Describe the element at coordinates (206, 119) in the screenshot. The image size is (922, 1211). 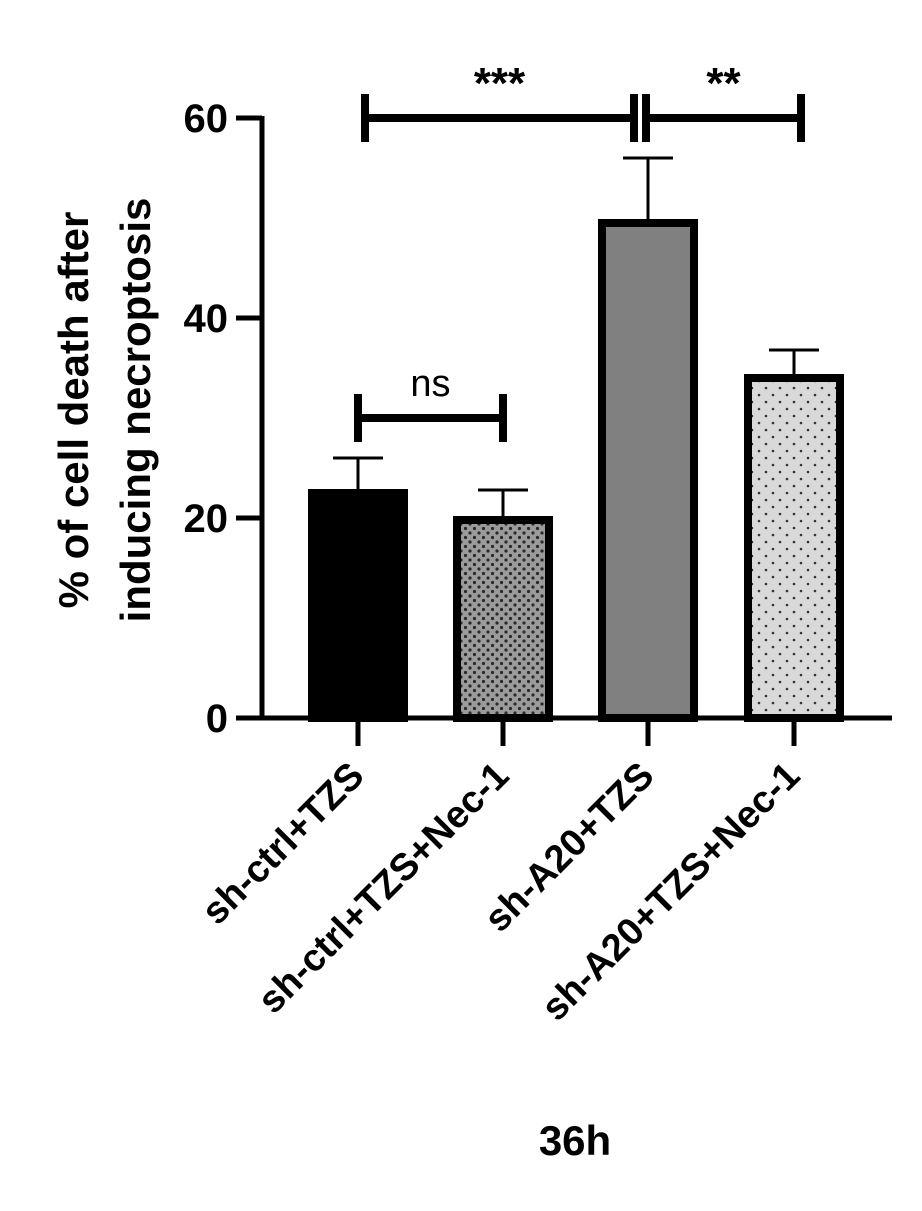
I see `y-tick-label-60: 60` at that location.